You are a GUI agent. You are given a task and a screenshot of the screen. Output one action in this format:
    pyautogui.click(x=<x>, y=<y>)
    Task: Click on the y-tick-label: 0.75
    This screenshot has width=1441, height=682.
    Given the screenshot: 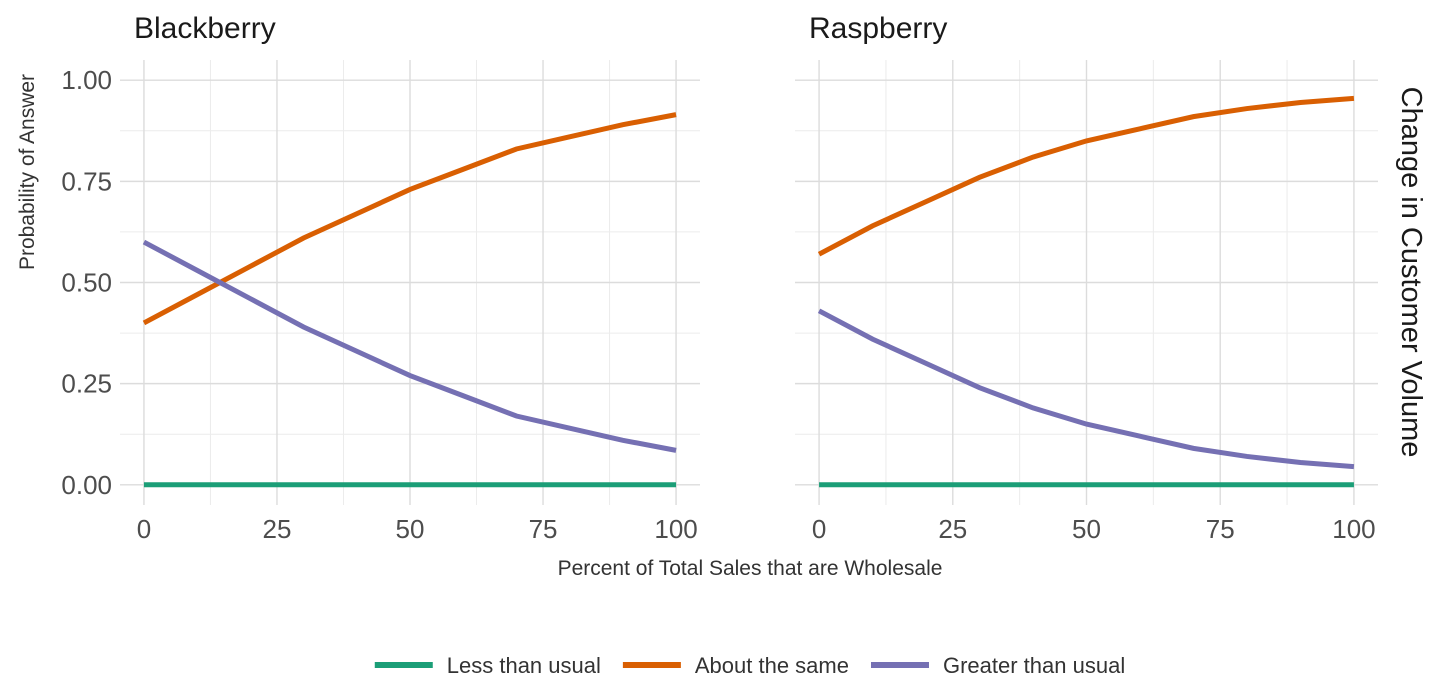 What is the action you would take?
    pyautogui.click(x=86, y=181)
    